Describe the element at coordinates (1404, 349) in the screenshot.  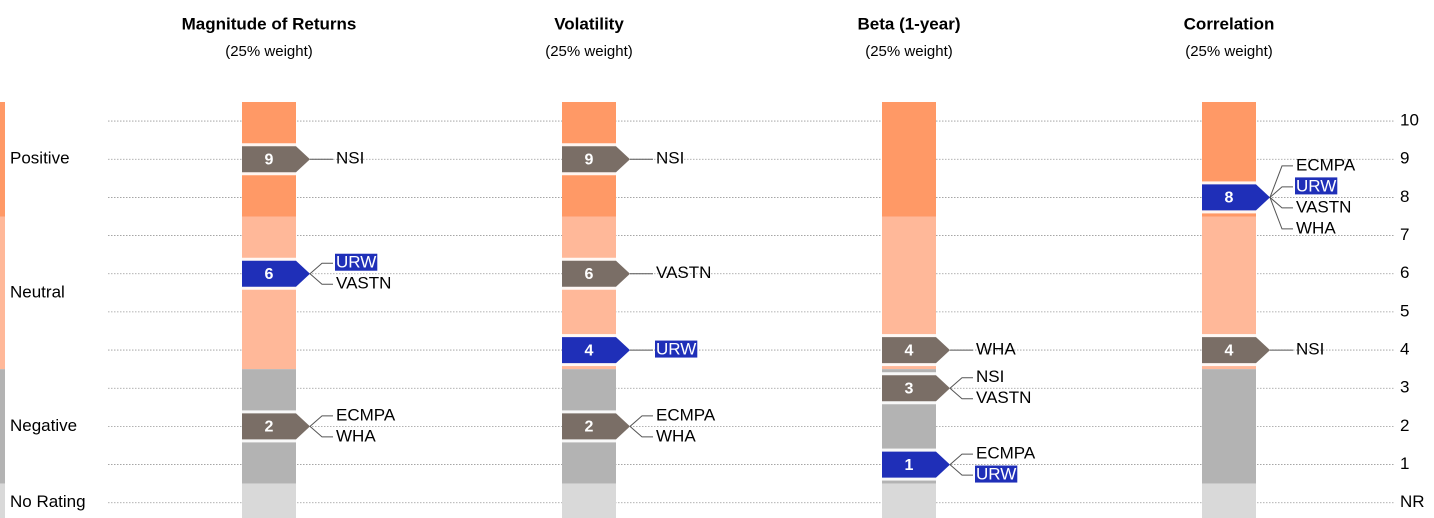
I see `y-tick-label: 4` at that location.